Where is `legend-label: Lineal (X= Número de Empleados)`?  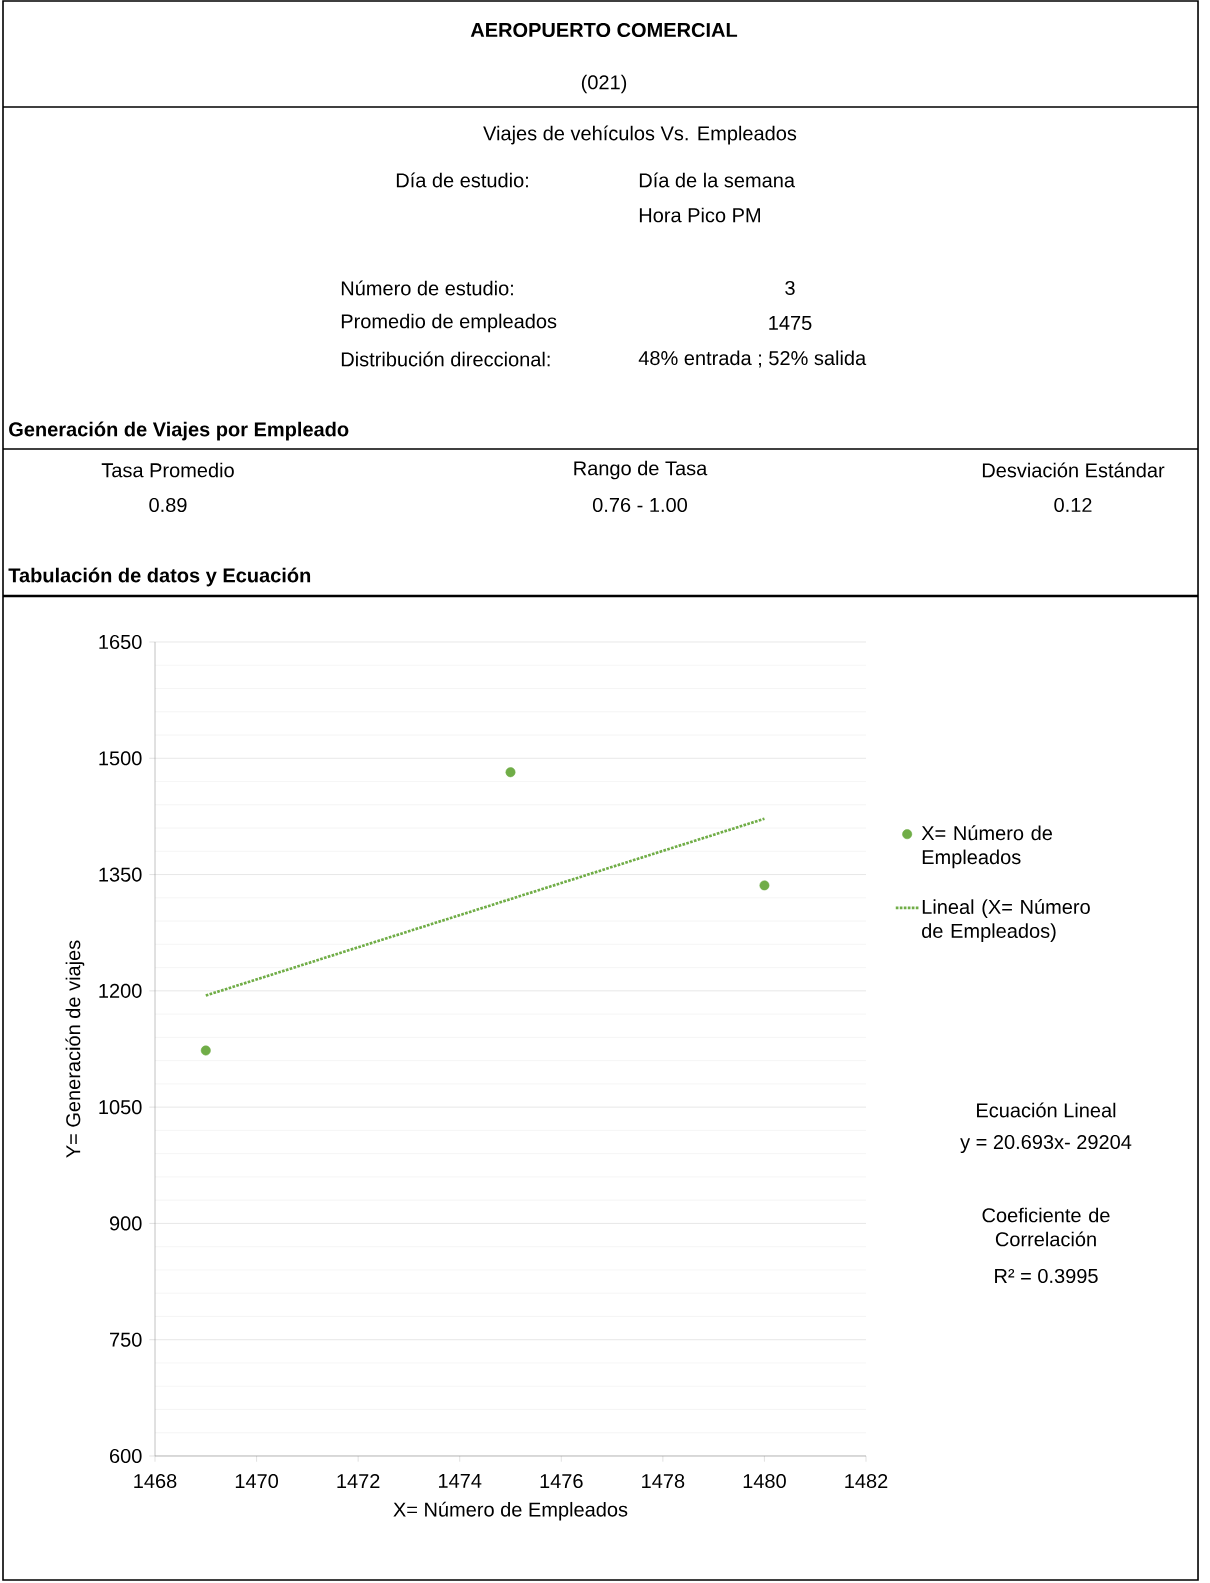
legend-label: Lineal (X= Número de Empleados) is located at coordinates (1006, 920).